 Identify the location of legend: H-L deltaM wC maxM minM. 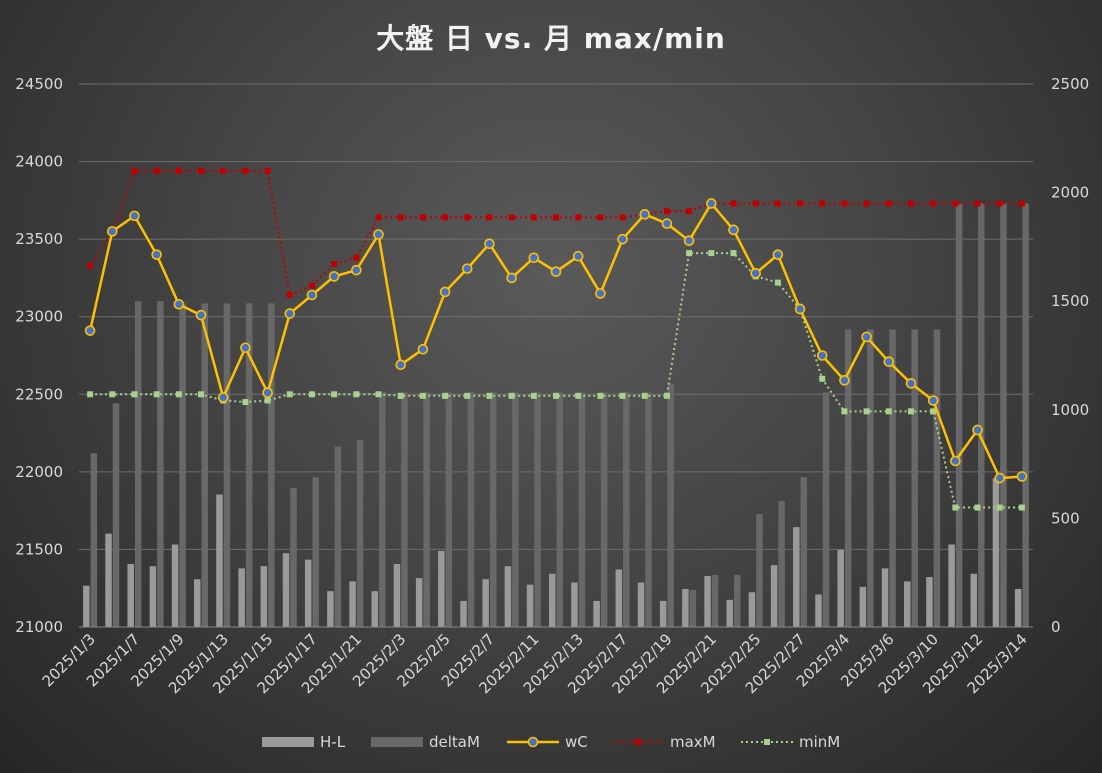
(551, 742).